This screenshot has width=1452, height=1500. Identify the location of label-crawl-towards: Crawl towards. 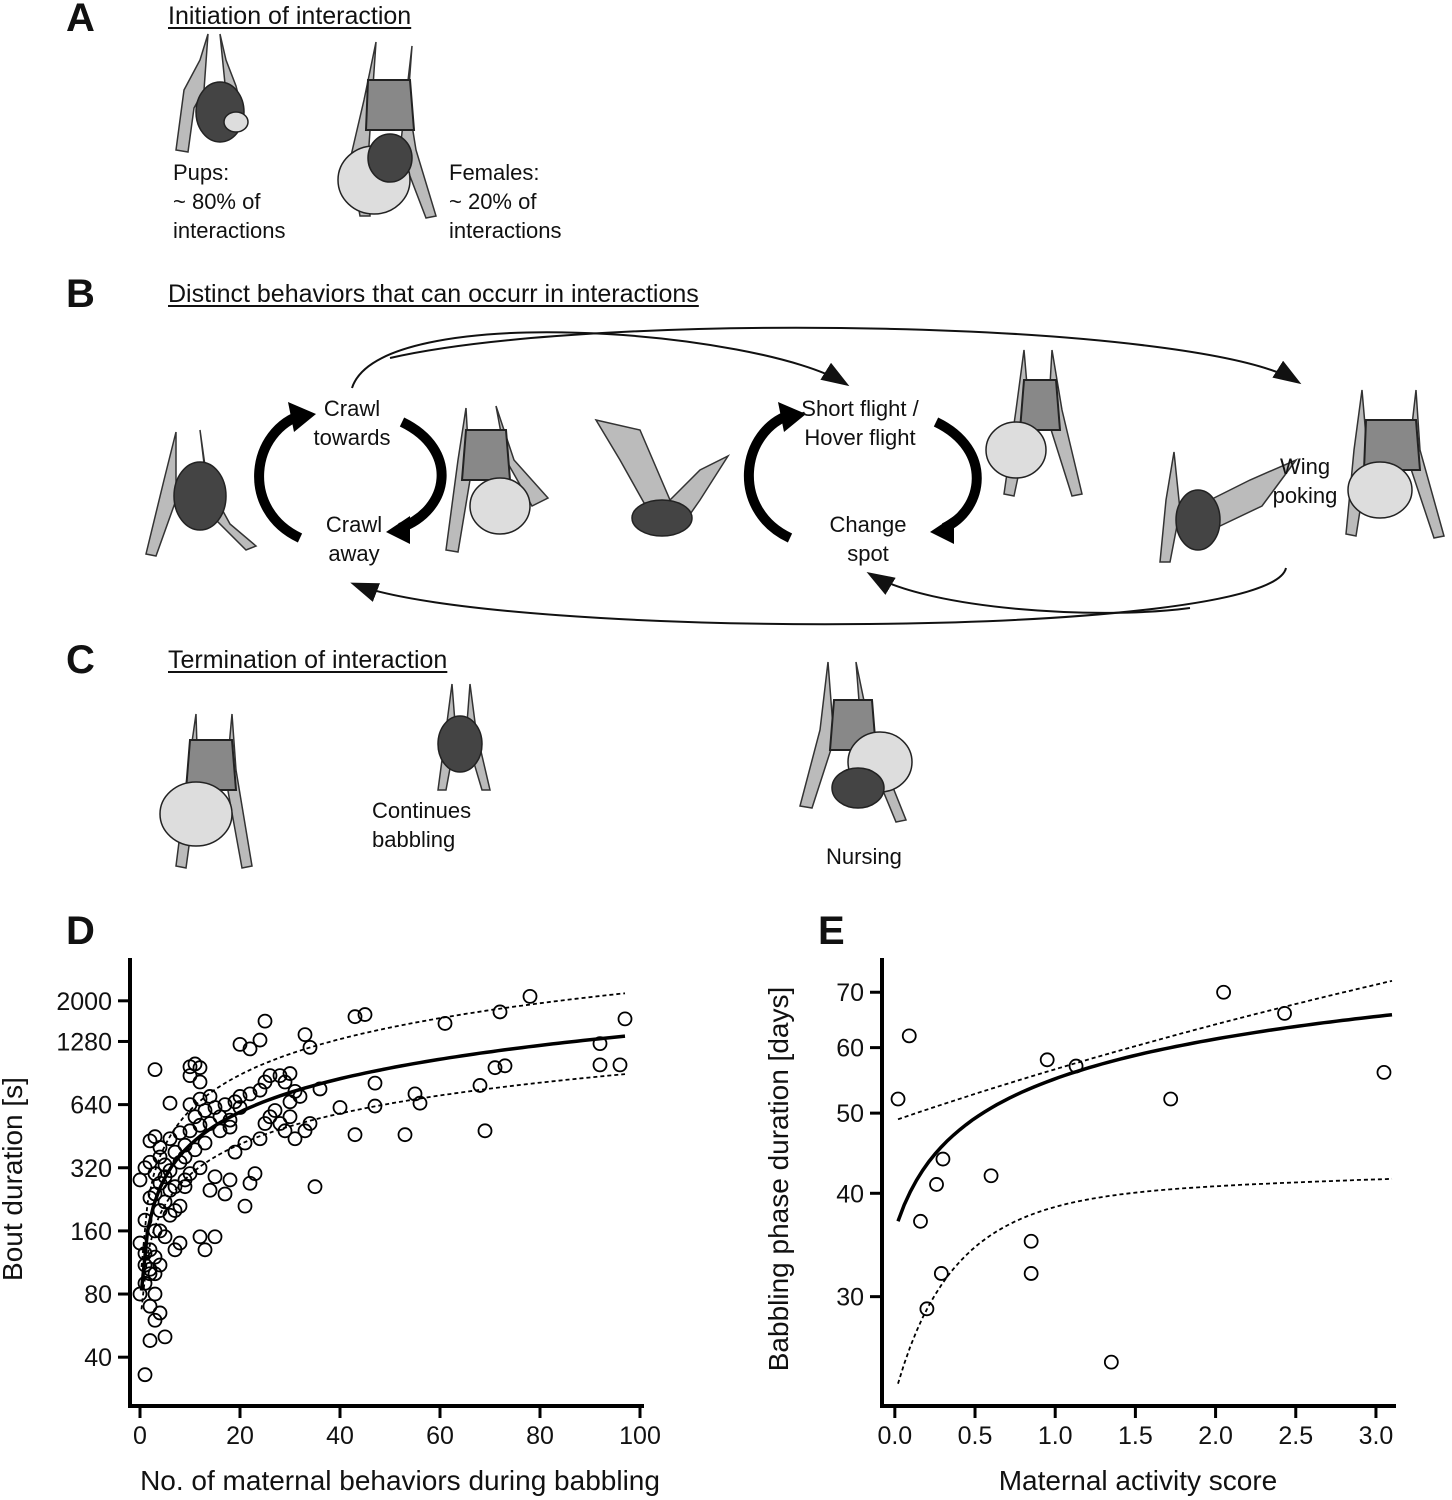
(352, 423).